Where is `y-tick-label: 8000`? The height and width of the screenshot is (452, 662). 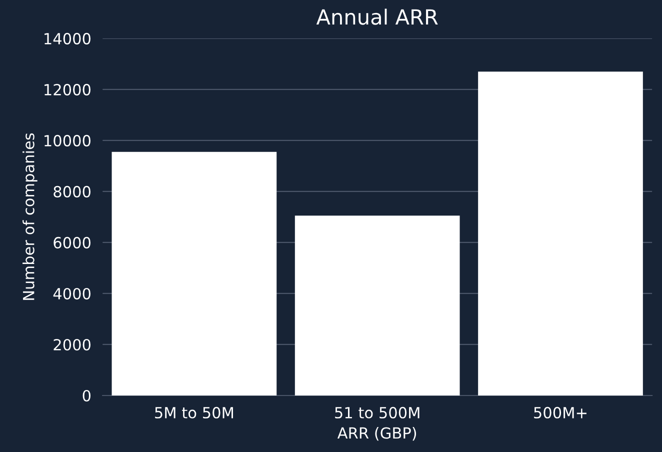
y-tick-label: 8000 is located at coordinates (72, 192).